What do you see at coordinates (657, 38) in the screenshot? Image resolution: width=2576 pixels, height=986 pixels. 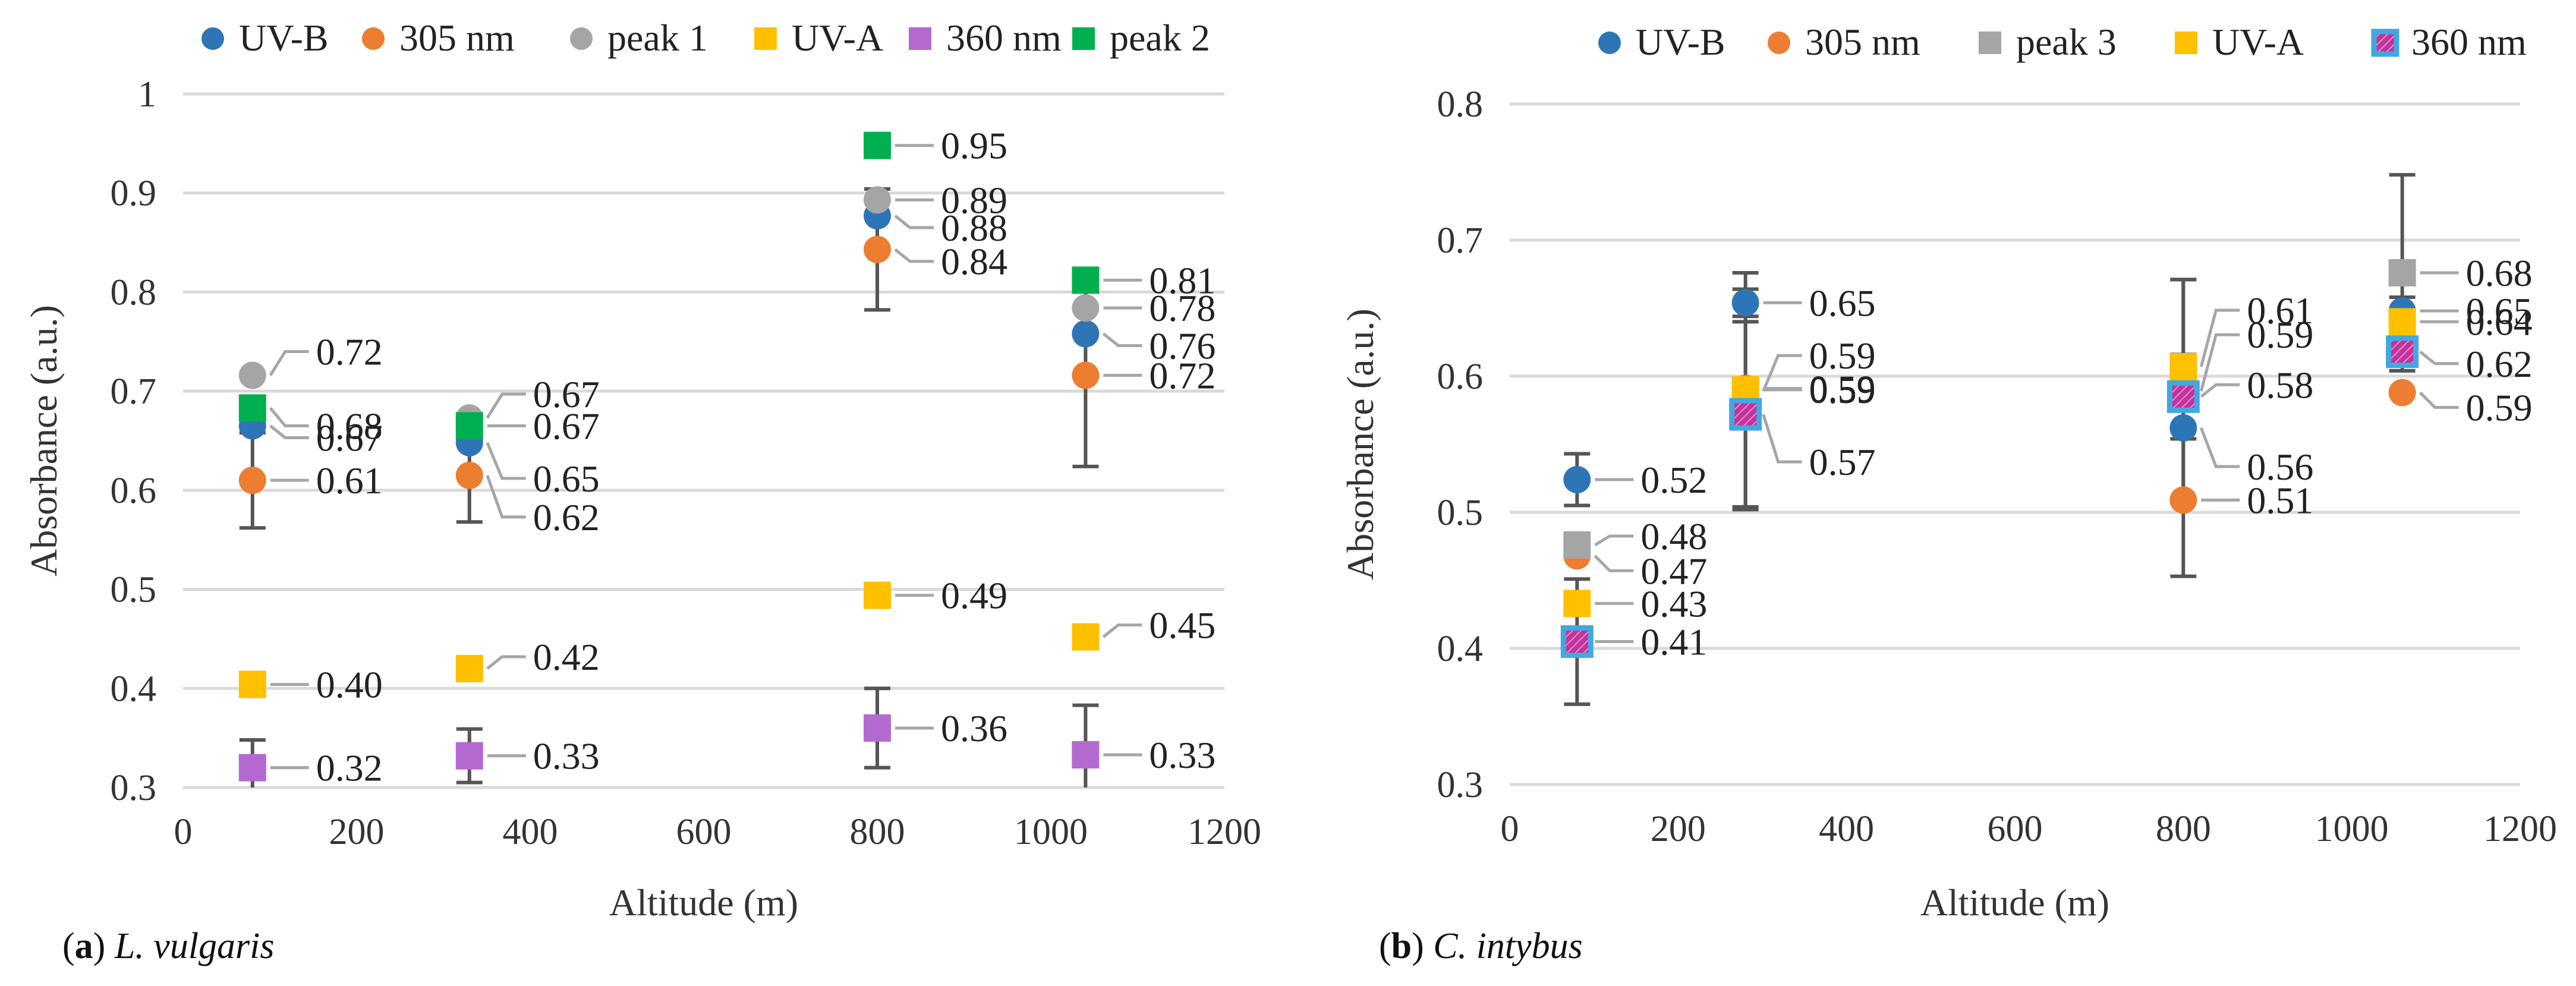 I see `legend-label: peak 1` at bounding box center [657, 38].